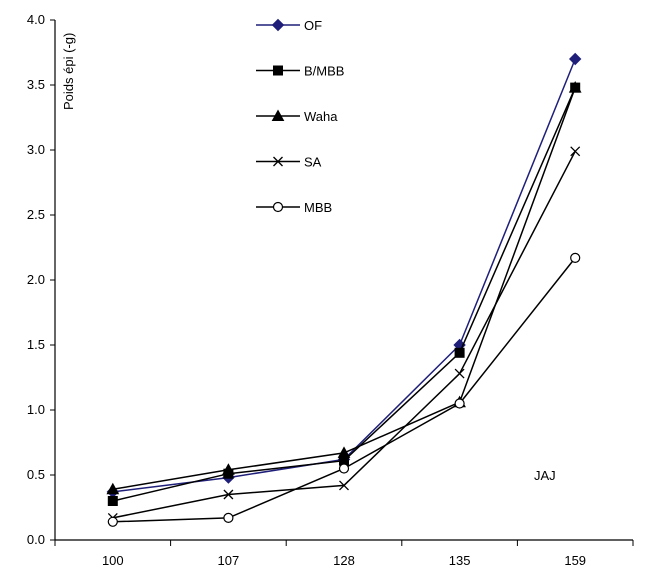  What do you see at coordinates (324, 71) in the screenshot?
I see `legend-label: B/MBB` at bounding box center [324, 71].